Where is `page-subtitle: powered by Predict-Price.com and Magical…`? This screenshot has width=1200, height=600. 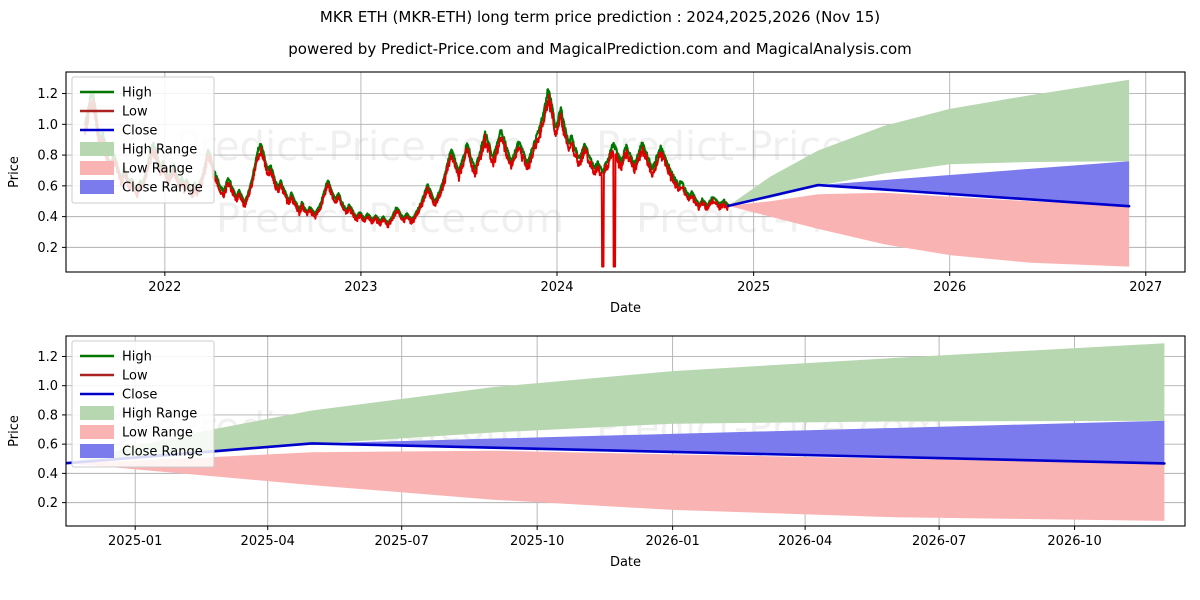 page-subtitle: powered by Predict-Price.com and Magical… is located at coordinates (600, 49).